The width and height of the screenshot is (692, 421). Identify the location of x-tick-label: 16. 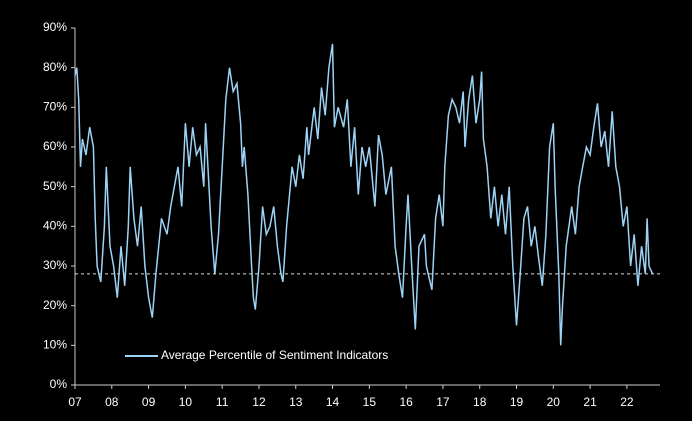
(406, 402).